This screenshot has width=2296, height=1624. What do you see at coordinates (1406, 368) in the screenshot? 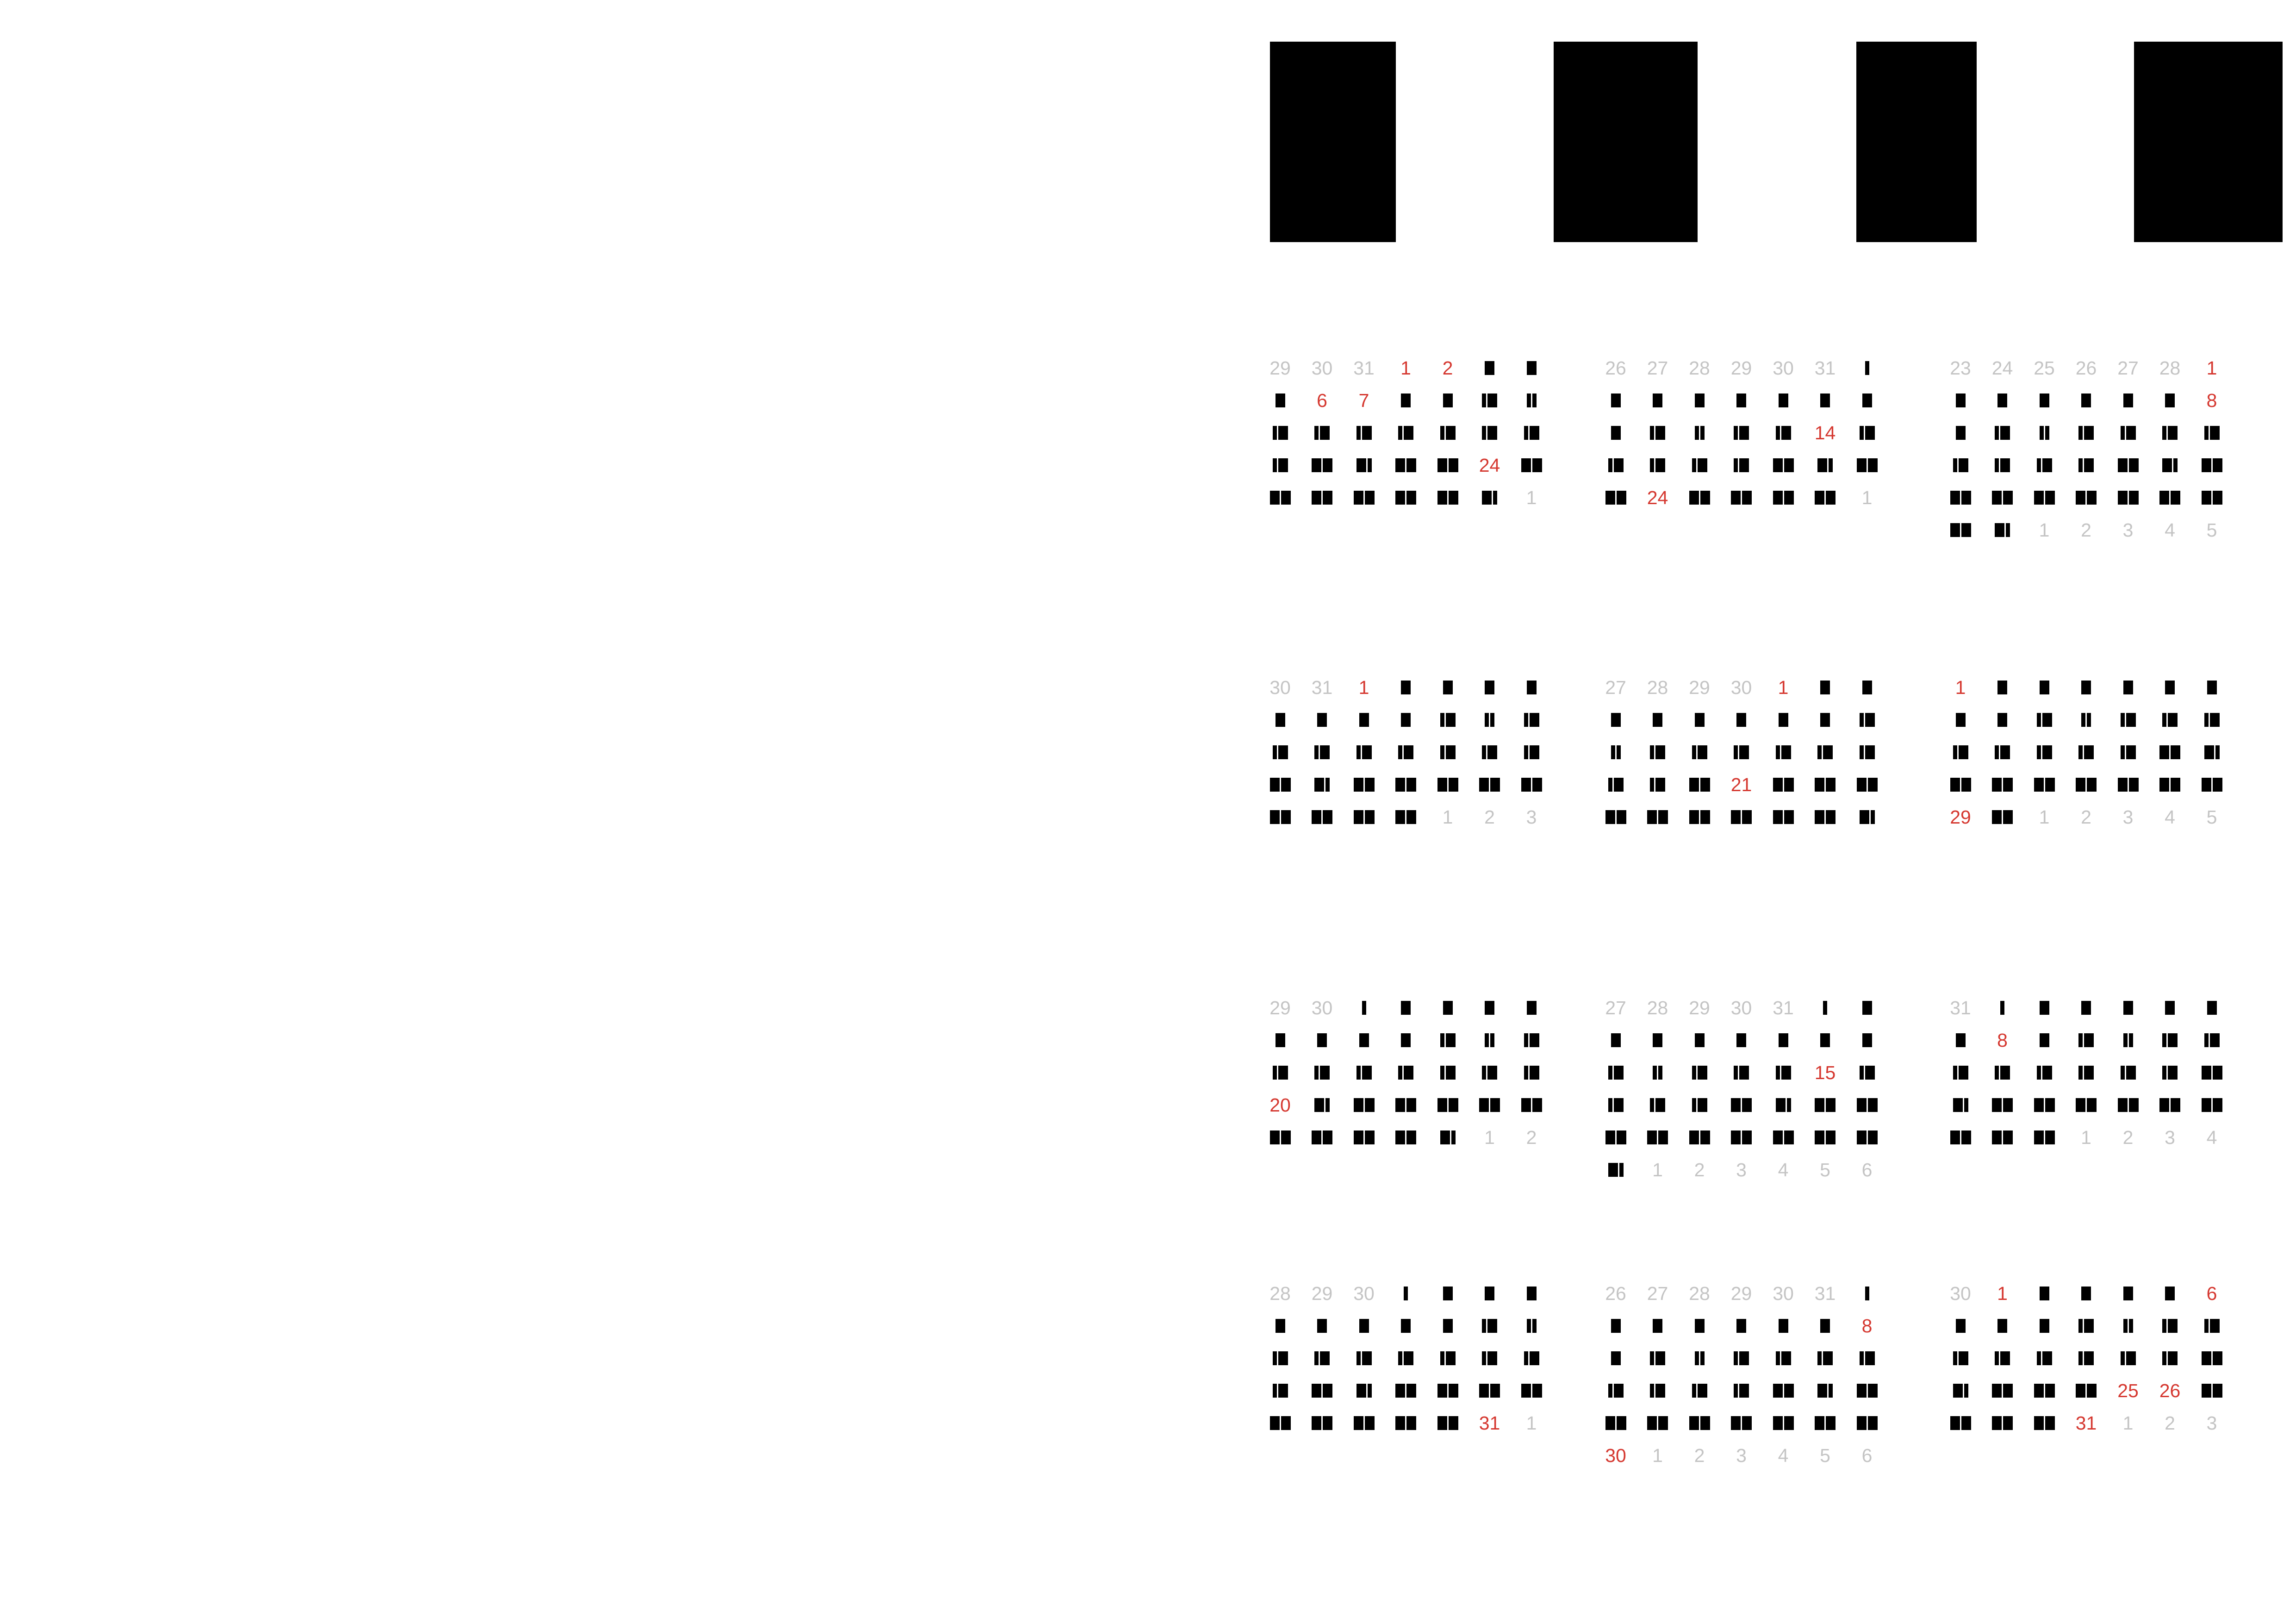
I see `date-cell-holiday: 1` at bounding box center [1406, 368].